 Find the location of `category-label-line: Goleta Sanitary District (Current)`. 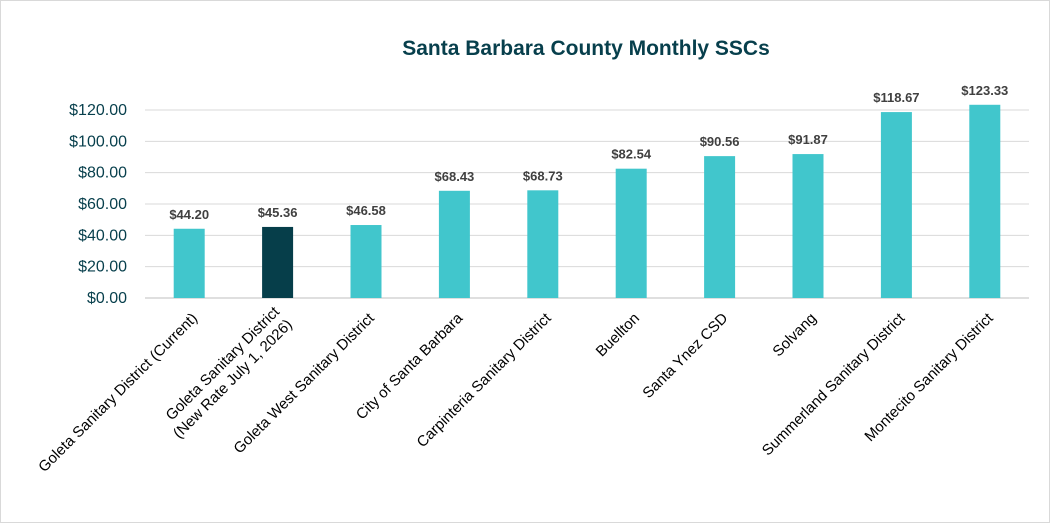

category-label-line: Goleta Sanitary District (Current) is located at coordinates (118, 393).